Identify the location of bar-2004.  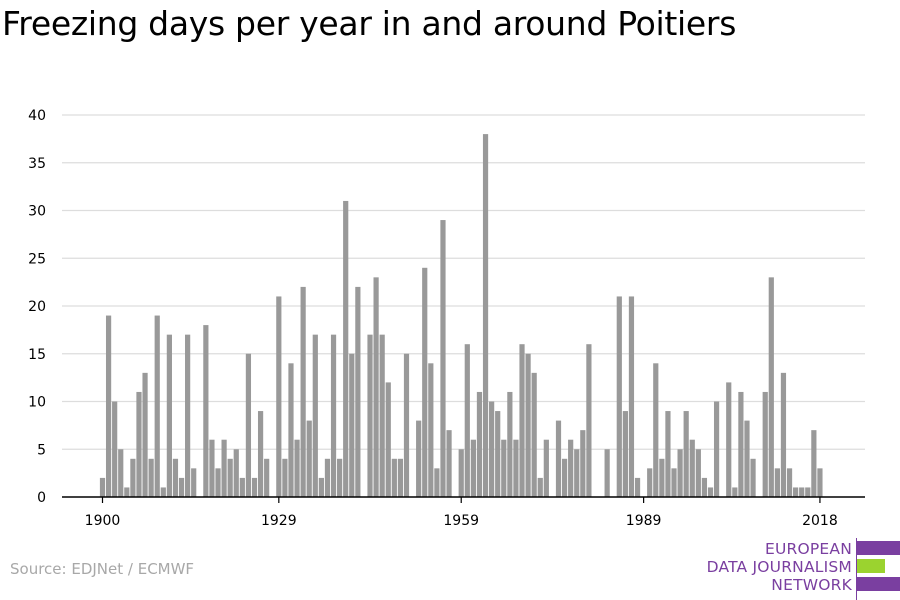
(735, 492).